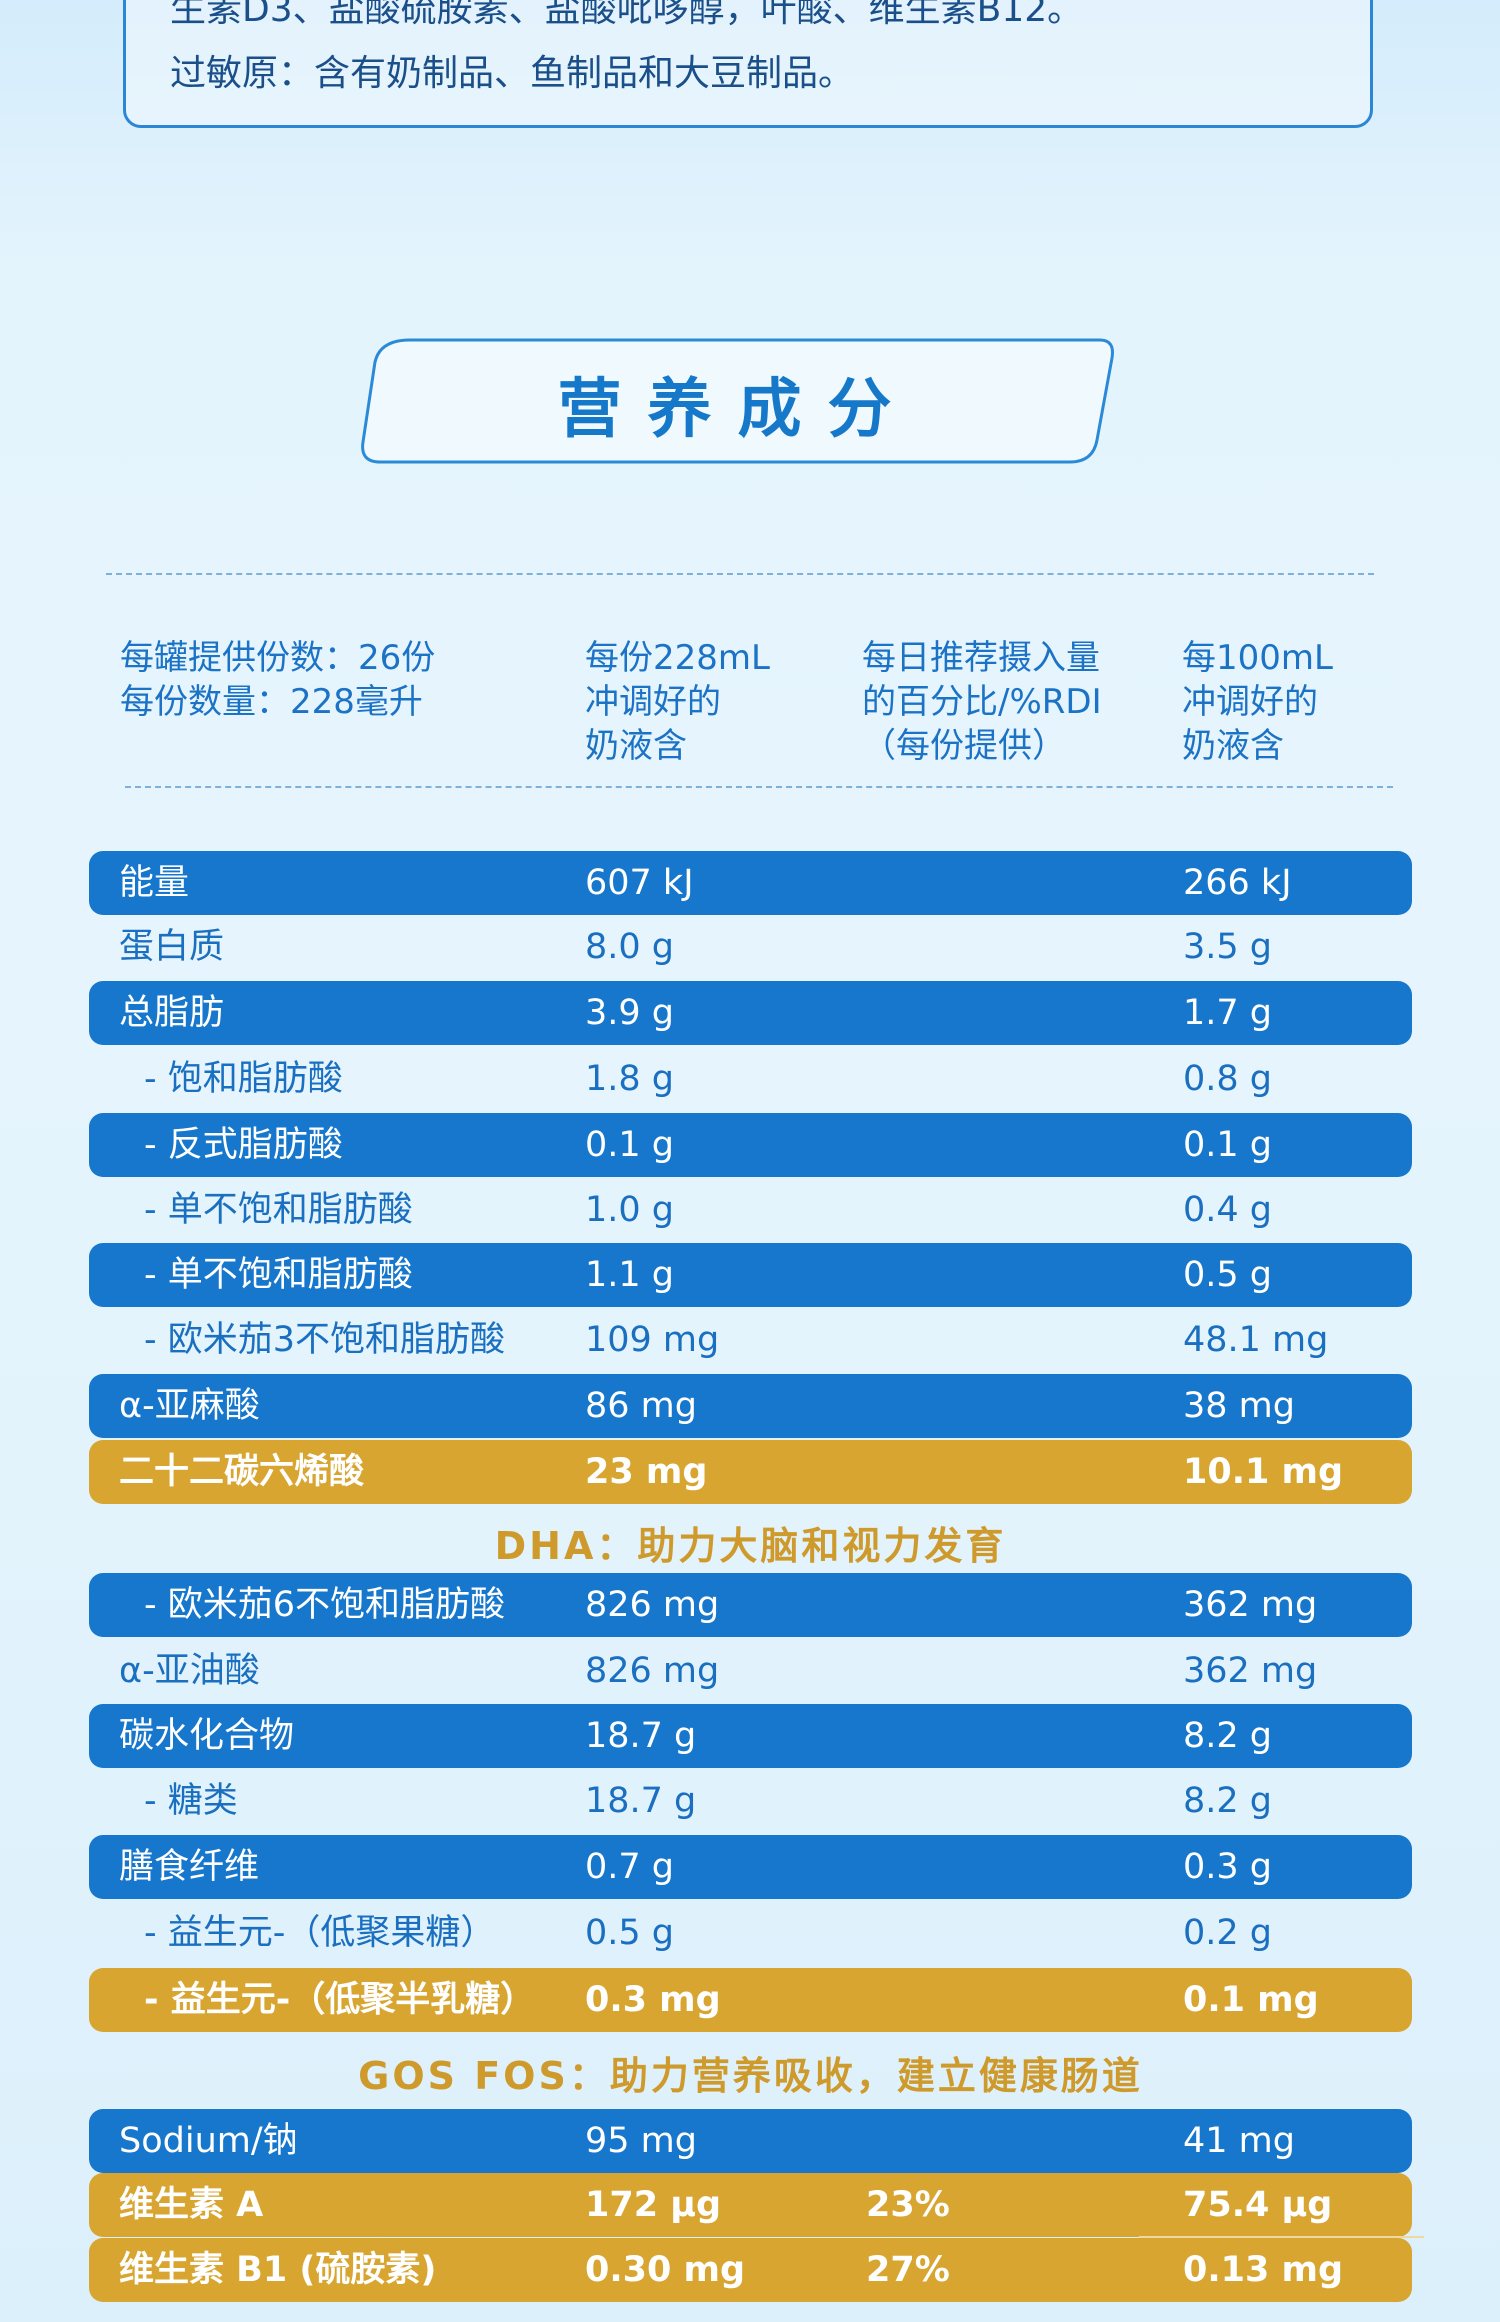 This screenshot has height=2322, width=1500. Describe the element at coordinates (154, 883) in the screenshot. I see `nutrient-name: 能量` at that location.